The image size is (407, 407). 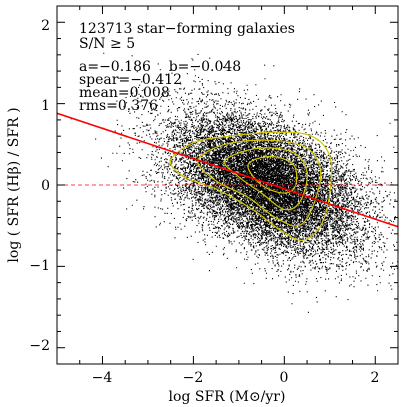 What do you see at coordinates (45, 106) in the screenshot?
I see `y-tick-label: 1` at bounding box center [45, 106].